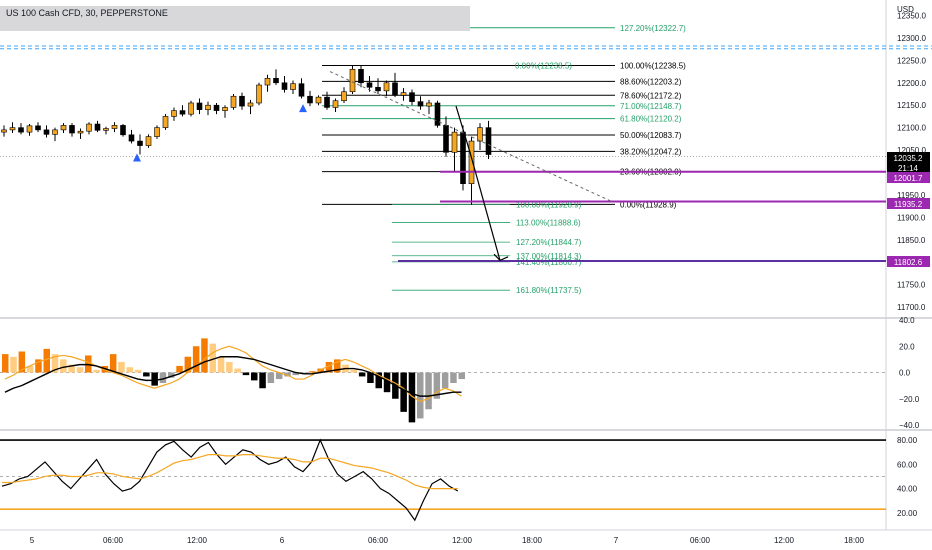 The height and width of the screenshot is (550, 932). Describe the element at coordinates (651, 106) in the screenshot. I see `fib-level-label: 71.00%(12148.7)` at that location.